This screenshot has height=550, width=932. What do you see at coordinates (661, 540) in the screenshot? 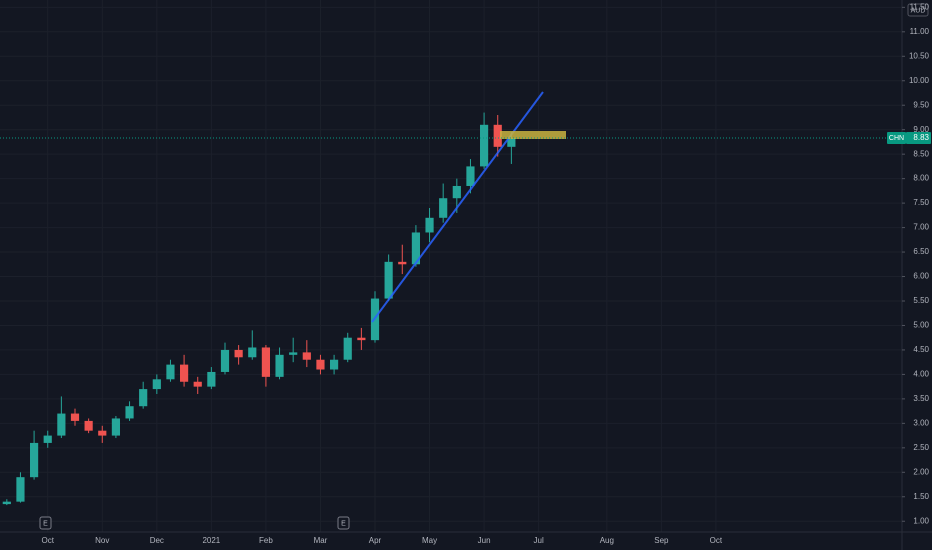
I see `x-tick-label: Sep` at bounding box center [661, 540].